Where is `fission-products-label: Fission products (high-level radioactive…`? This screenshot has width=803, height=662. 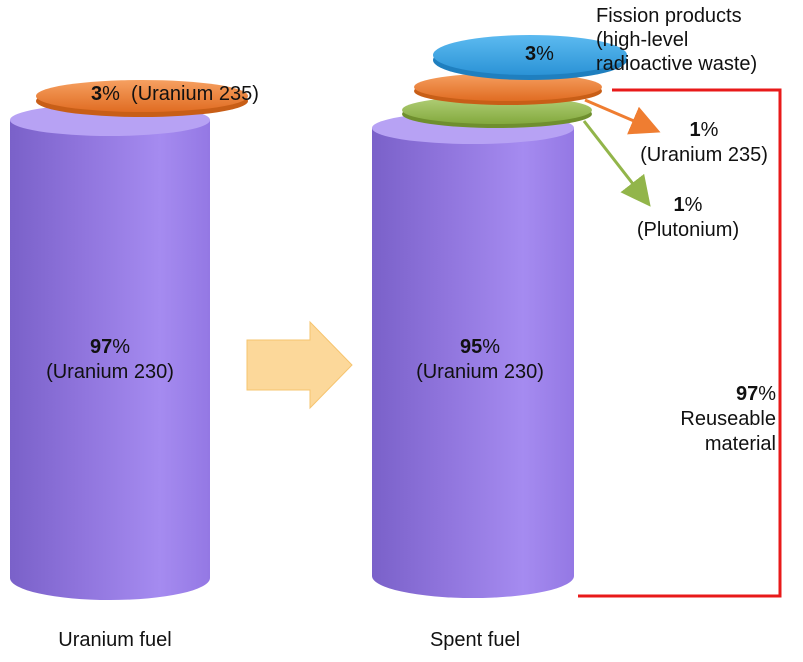 fission-products-label: Fission products (high-level radioactive… is located at coordinates (677, 40).